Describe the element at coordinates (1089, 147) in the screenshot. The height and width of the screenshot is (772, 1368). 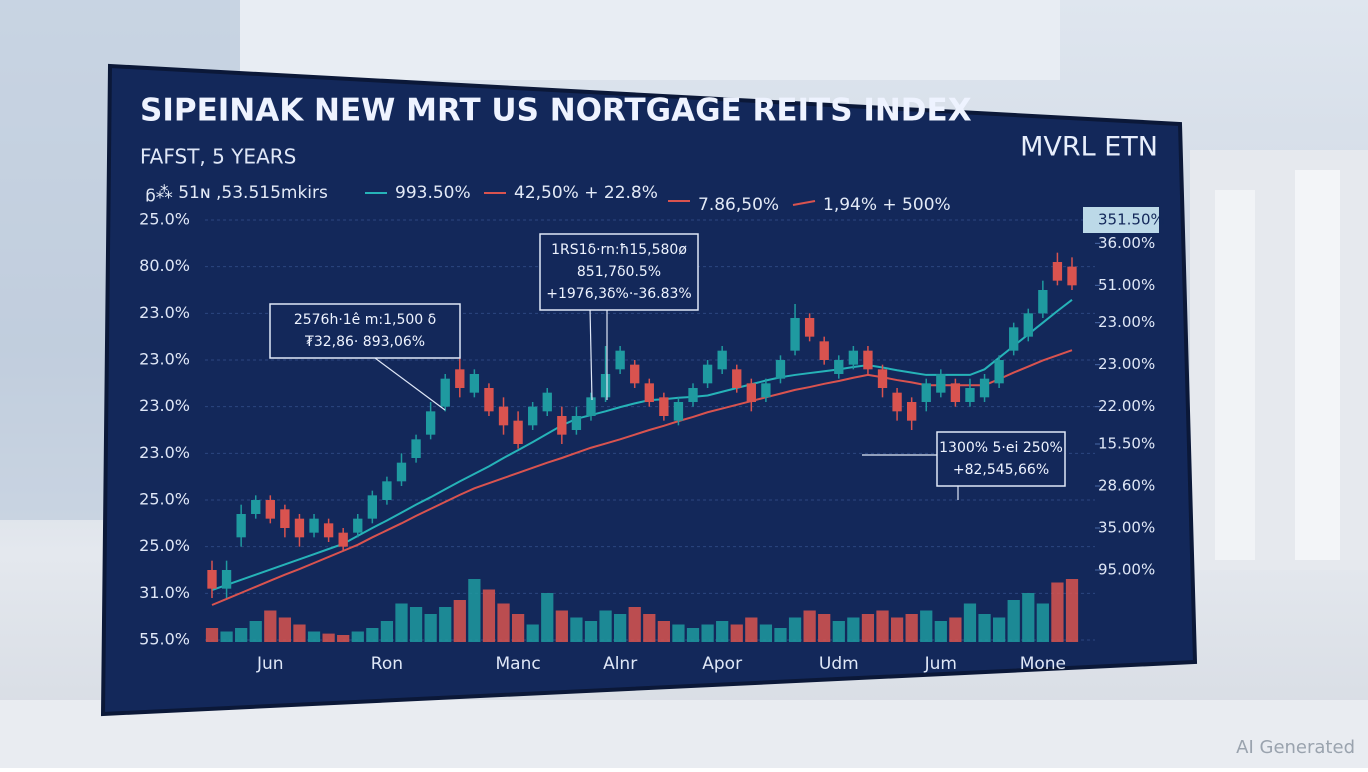
I see `badge: MVRL ETN` at that location.